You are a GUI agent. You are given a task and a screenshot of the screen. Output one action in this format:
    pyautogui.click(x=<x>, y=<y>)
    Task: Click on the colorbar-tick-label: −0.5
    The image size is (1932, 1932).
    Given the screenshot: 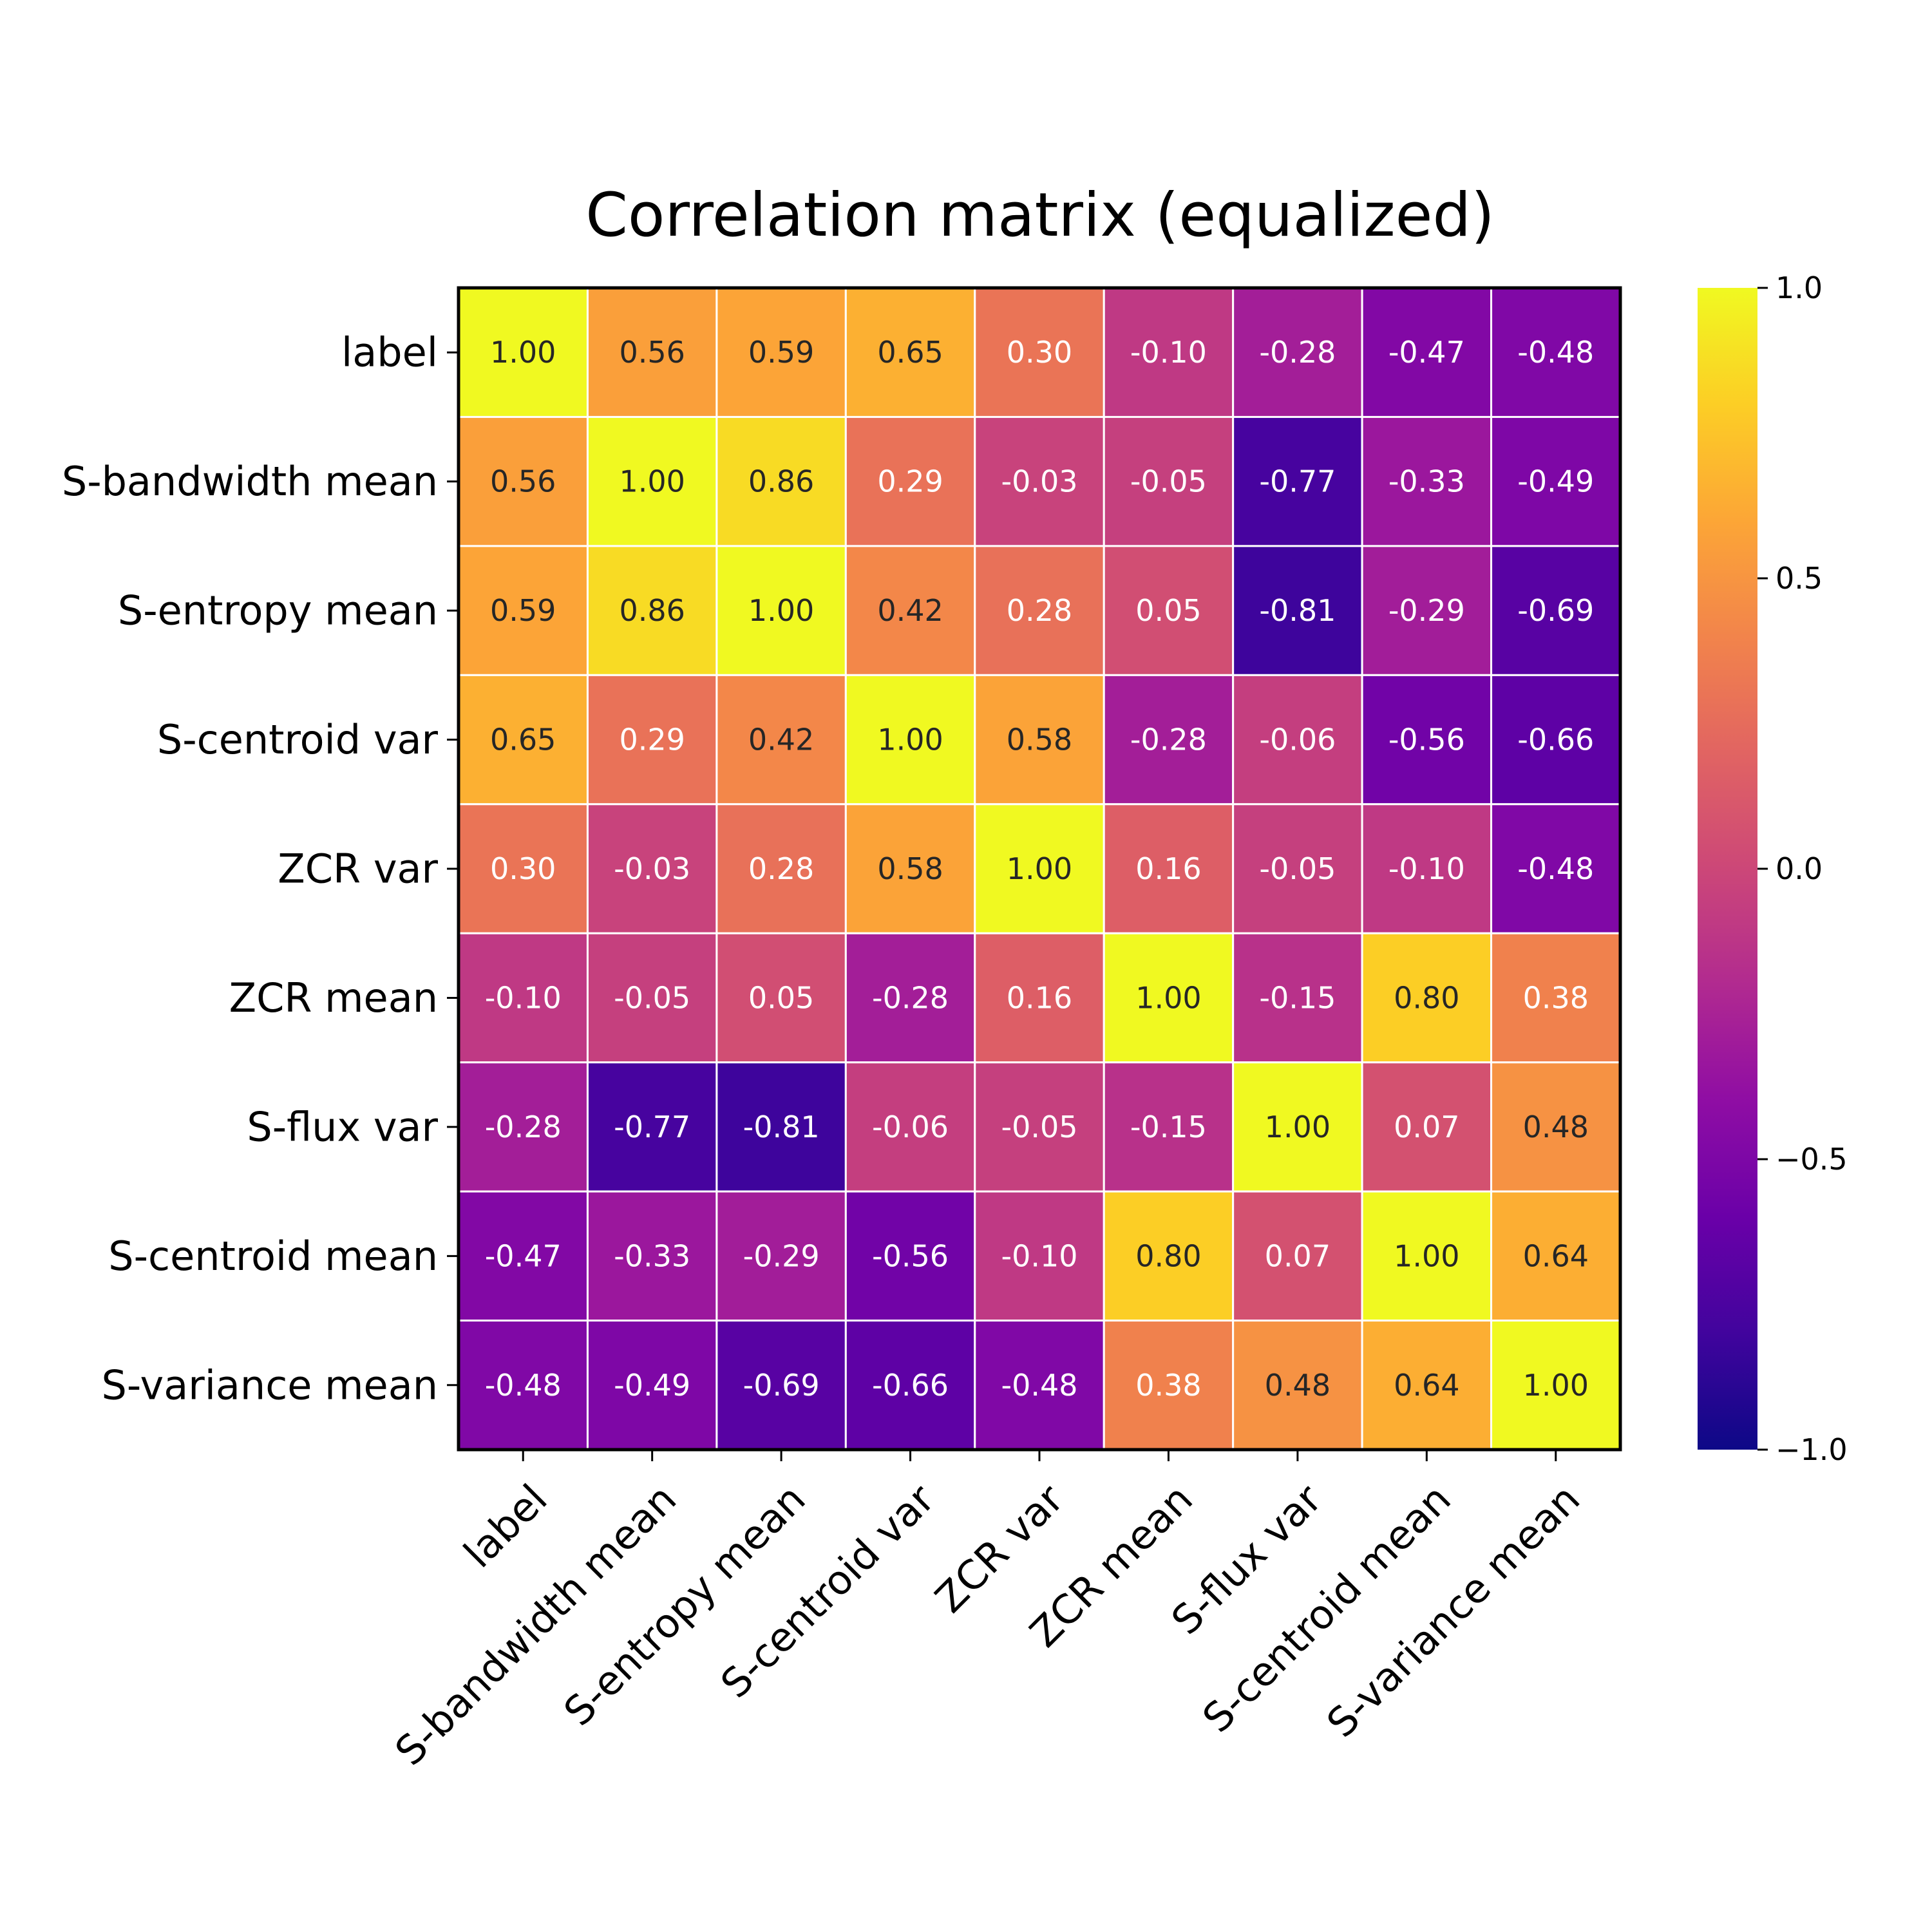 What is the action you would take?
    pyautogui.click(x=1812, y=1159)
    